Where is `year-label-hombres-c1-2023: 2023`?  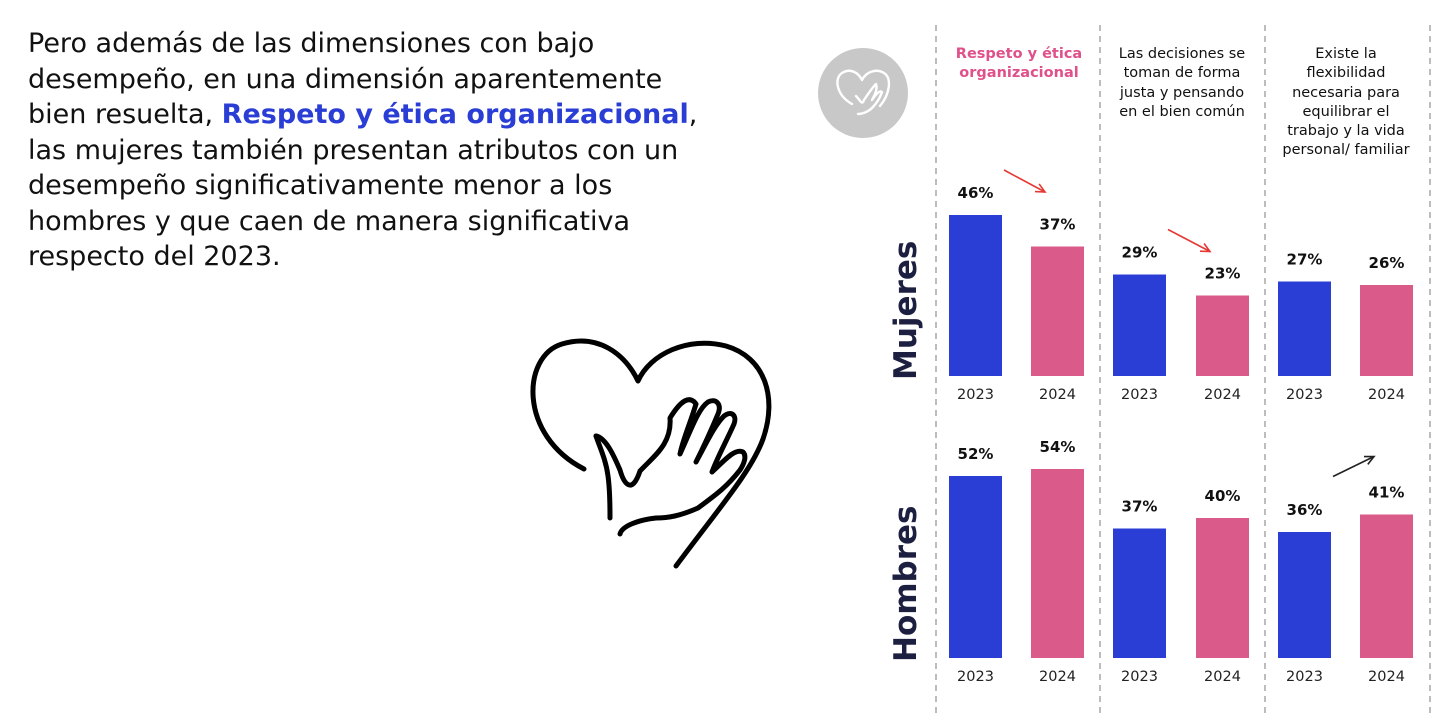 year-label-hombres-c1-2023: 2023 is located at coordinates (1139, 677).